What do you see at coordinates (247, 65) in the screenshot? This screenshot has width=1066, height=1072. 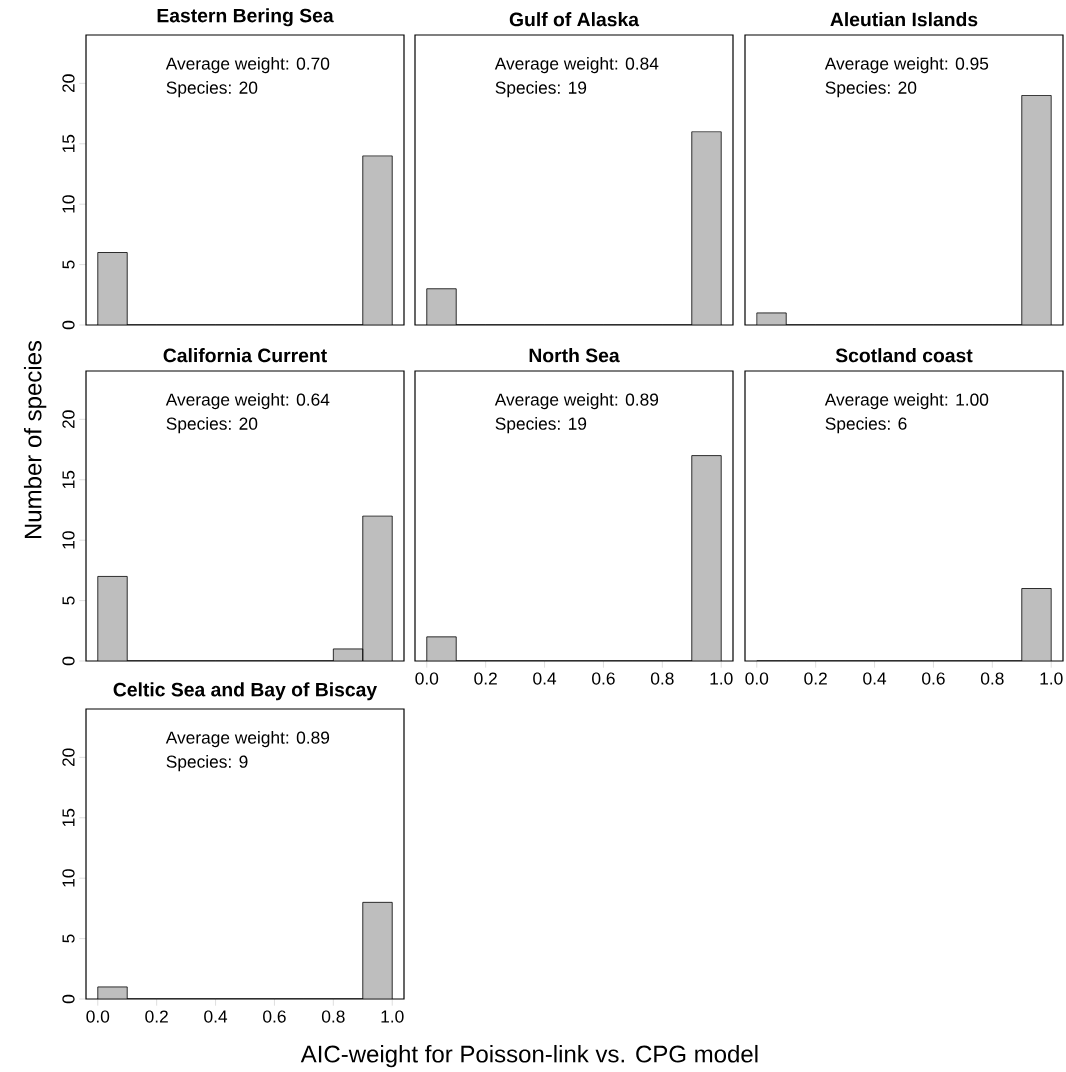 I see `annotation: Average weight: 0.70` at bounding box center [247, 65].